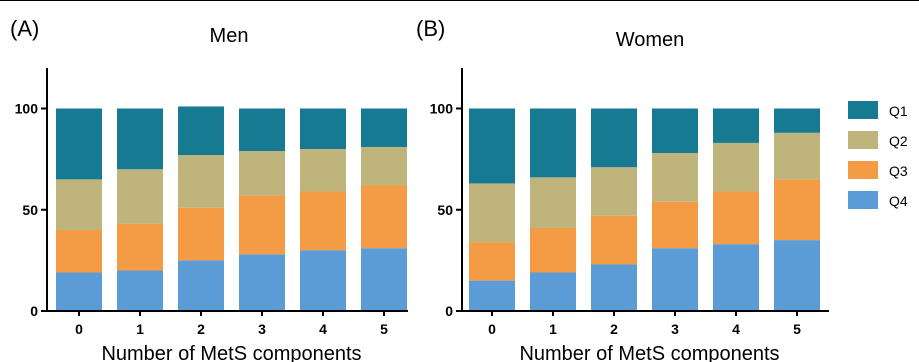 Image resolution: width=919 pixels, height=362 pixels. What do you see at coordinates (24, 28) in the screenshot?
I see `panel-label: (A)` at bounding box center [24, 28].